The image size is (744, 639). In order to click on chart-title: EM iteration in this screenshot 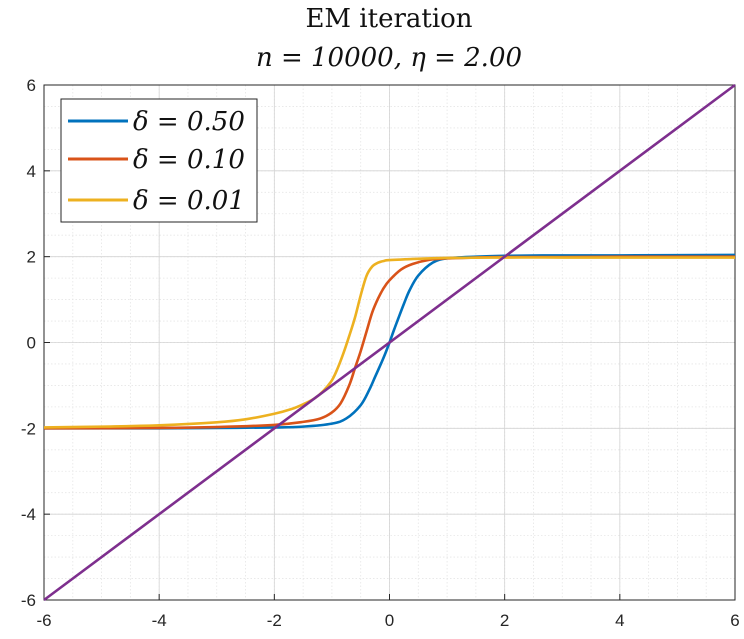, I will do `click(388, 19)`.